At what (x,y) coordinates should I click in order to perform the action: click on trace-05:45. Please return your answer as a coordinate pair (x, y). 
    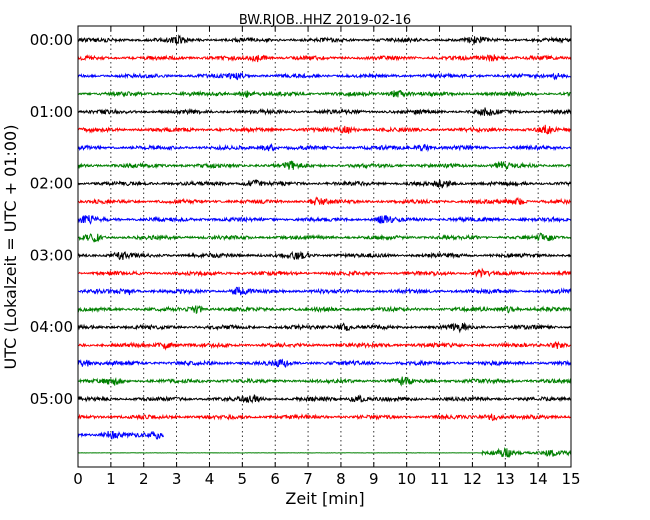
    Looking at the image, I should click on (324, 453).